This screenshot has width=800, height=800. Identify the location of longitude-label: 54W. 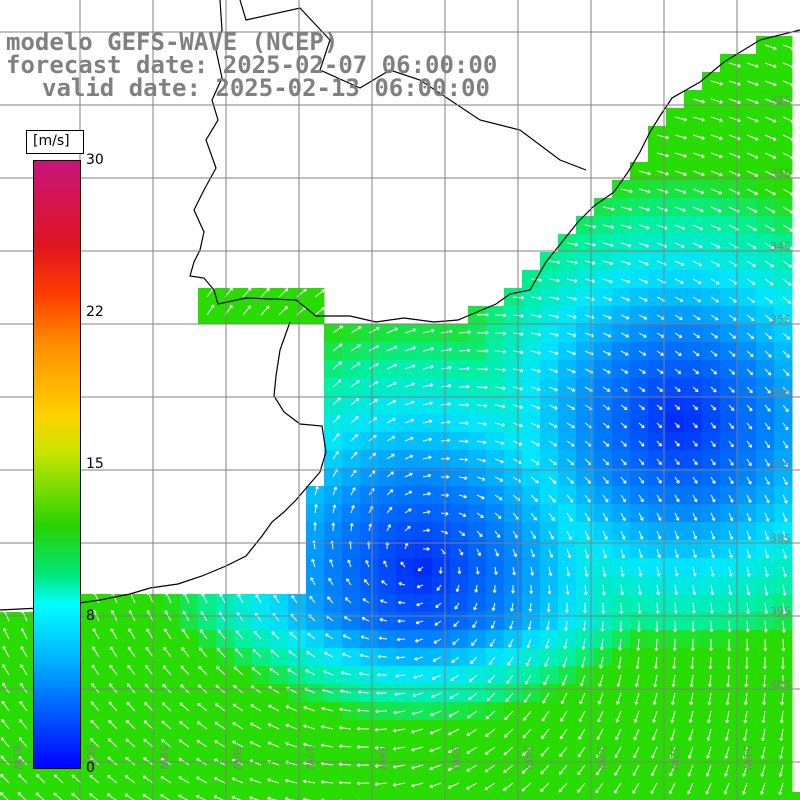
(528, 757).